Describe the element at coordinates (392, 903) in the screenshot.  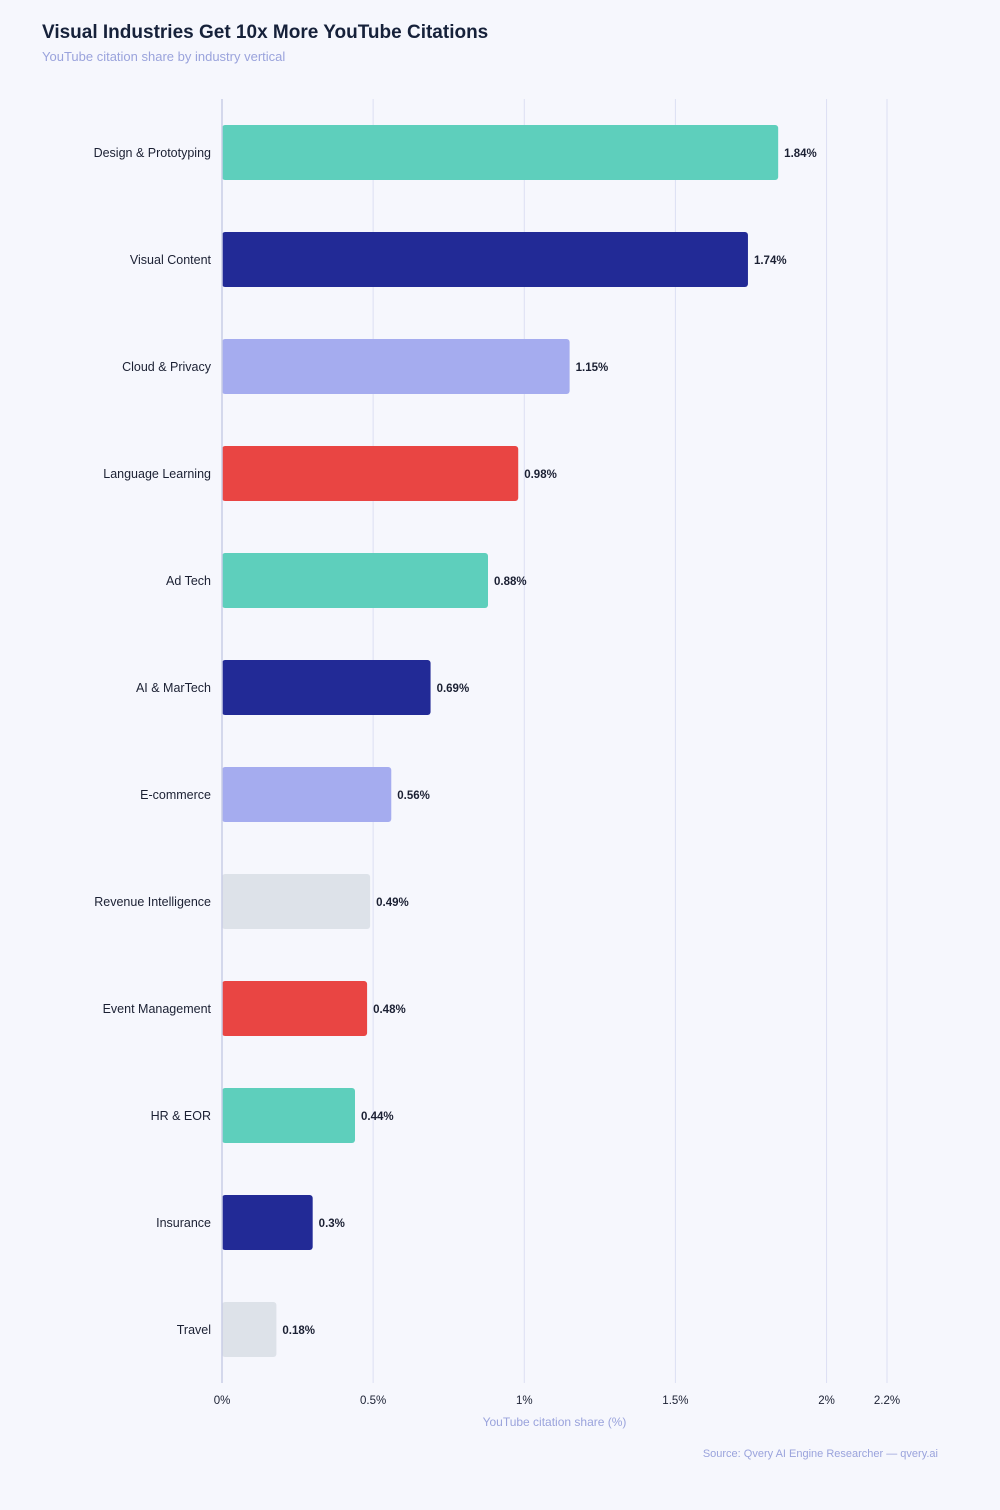
I see `value-label-7: 0.49%` at that location.